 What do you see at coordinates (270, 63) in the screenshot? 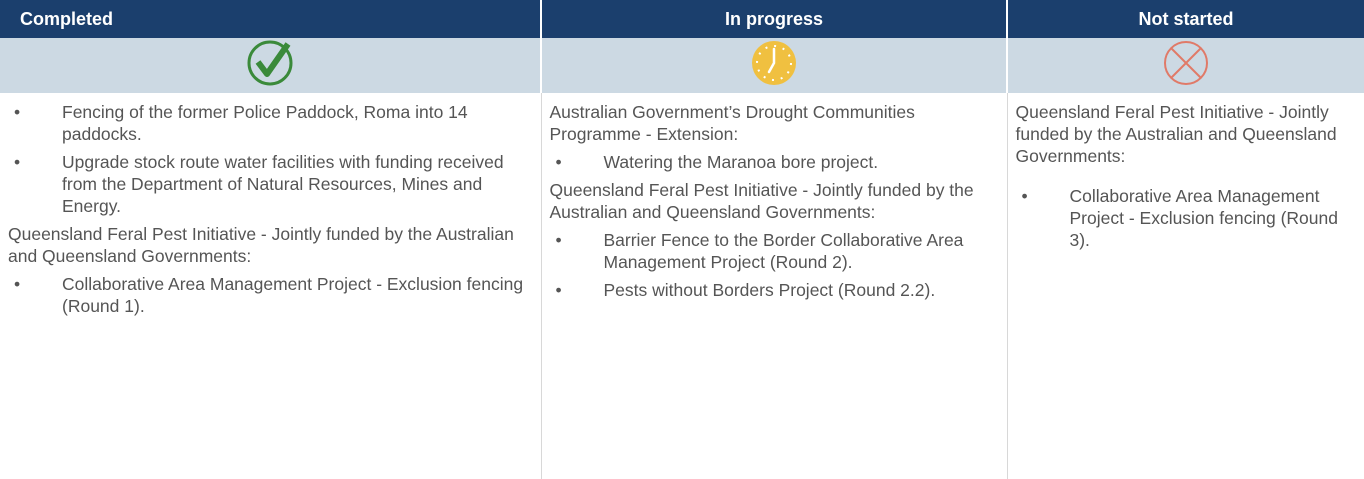
I see `check-icon` at bounding box center [270, 63].